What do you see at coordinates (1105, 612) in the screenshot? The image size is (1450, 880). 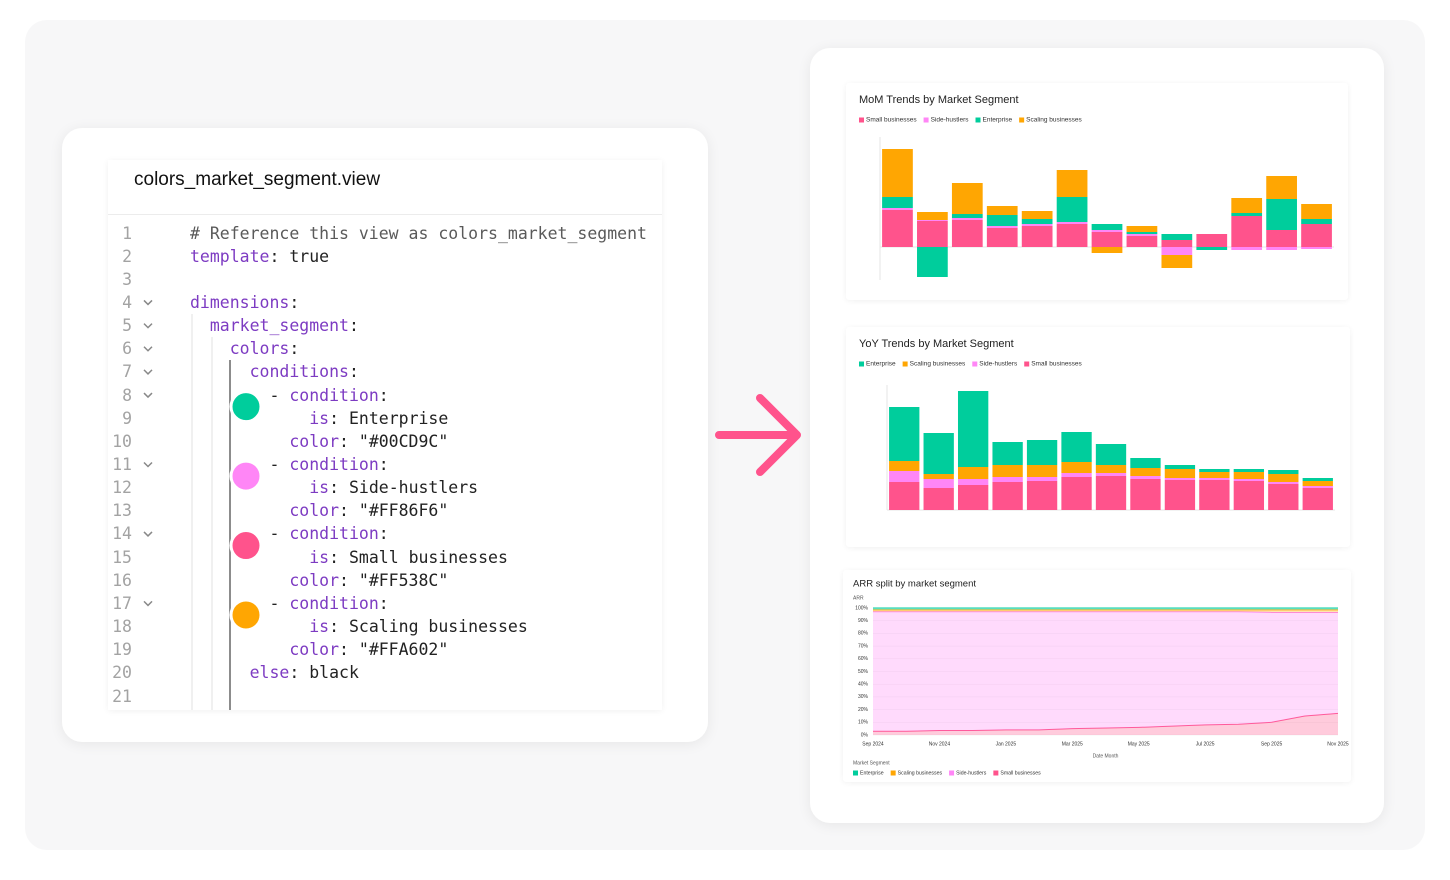 I see `area-line` at bounding box center [1105, 612].